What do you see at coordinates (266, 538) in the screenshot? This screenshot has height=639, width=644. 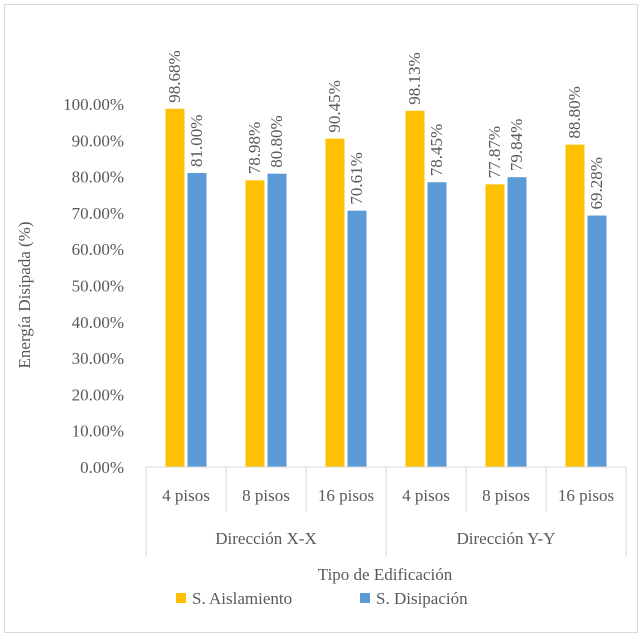 I see `group-label: Dirección X-X` at bounding box center [266, 538].